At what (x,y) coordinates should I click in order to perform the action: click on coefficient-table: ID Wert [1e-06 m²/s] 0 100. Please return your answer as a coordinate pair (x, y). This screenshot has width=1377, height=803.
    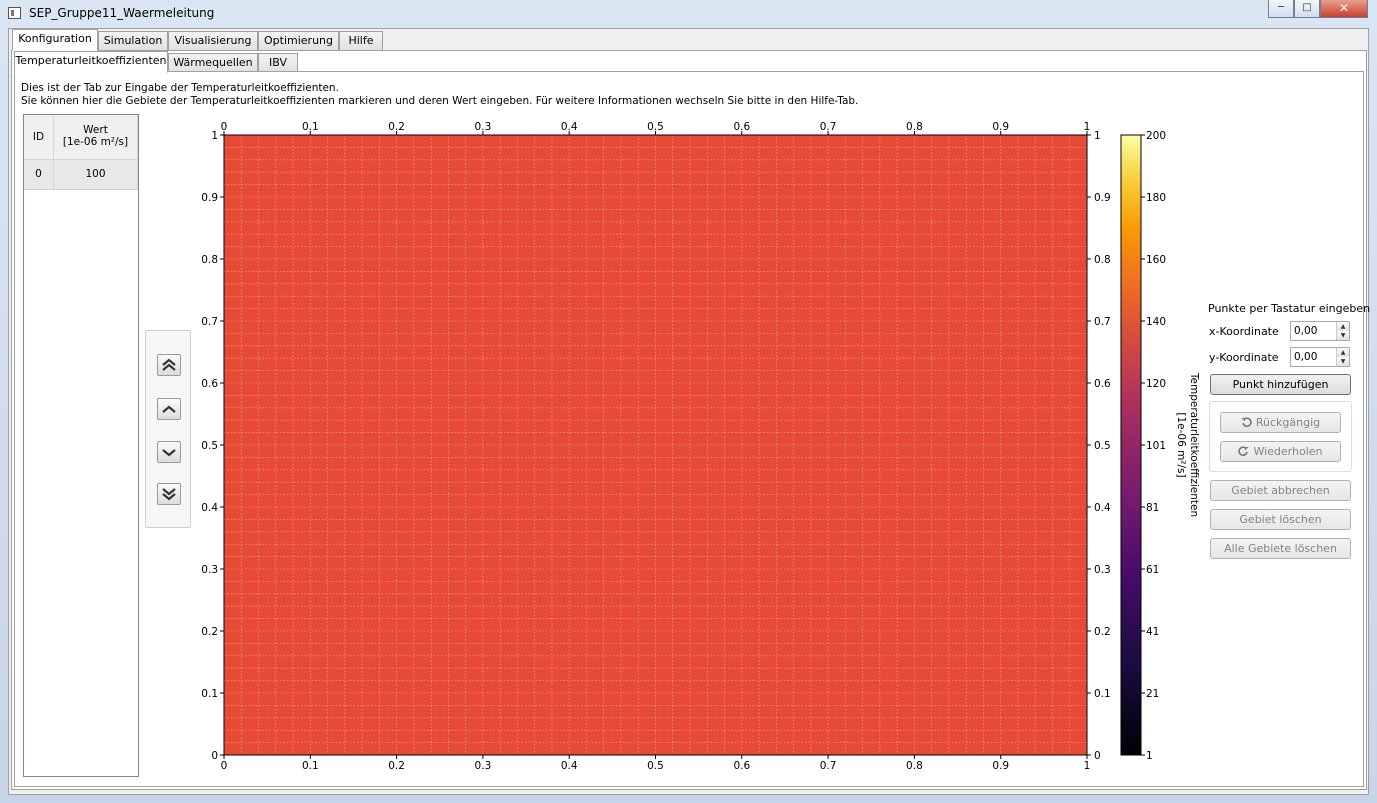
    Looking at the image, I should click on (81, 445).